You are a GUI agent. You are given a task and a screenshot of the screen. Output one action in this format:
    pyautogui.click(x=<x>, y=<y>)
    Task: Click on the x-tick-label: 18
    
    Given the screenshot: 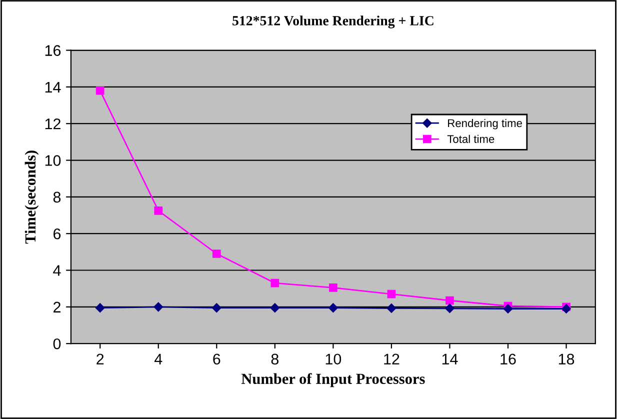 What is the action you would take?
    pyautogui.click(x=566, y=359)
    